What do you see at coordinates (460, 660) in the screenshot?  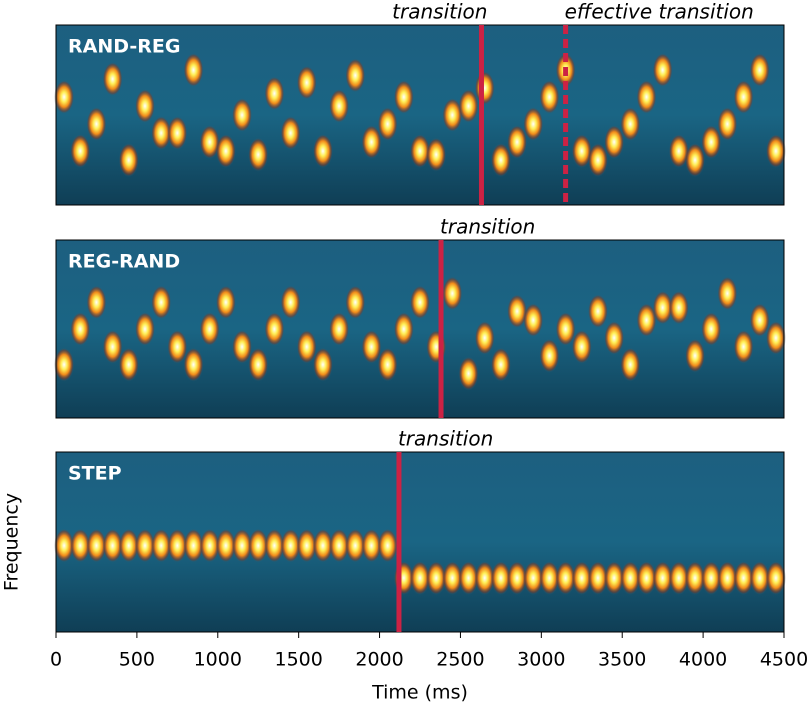 I see `x-tick-label: 2500` at bounding box center [460, 660].